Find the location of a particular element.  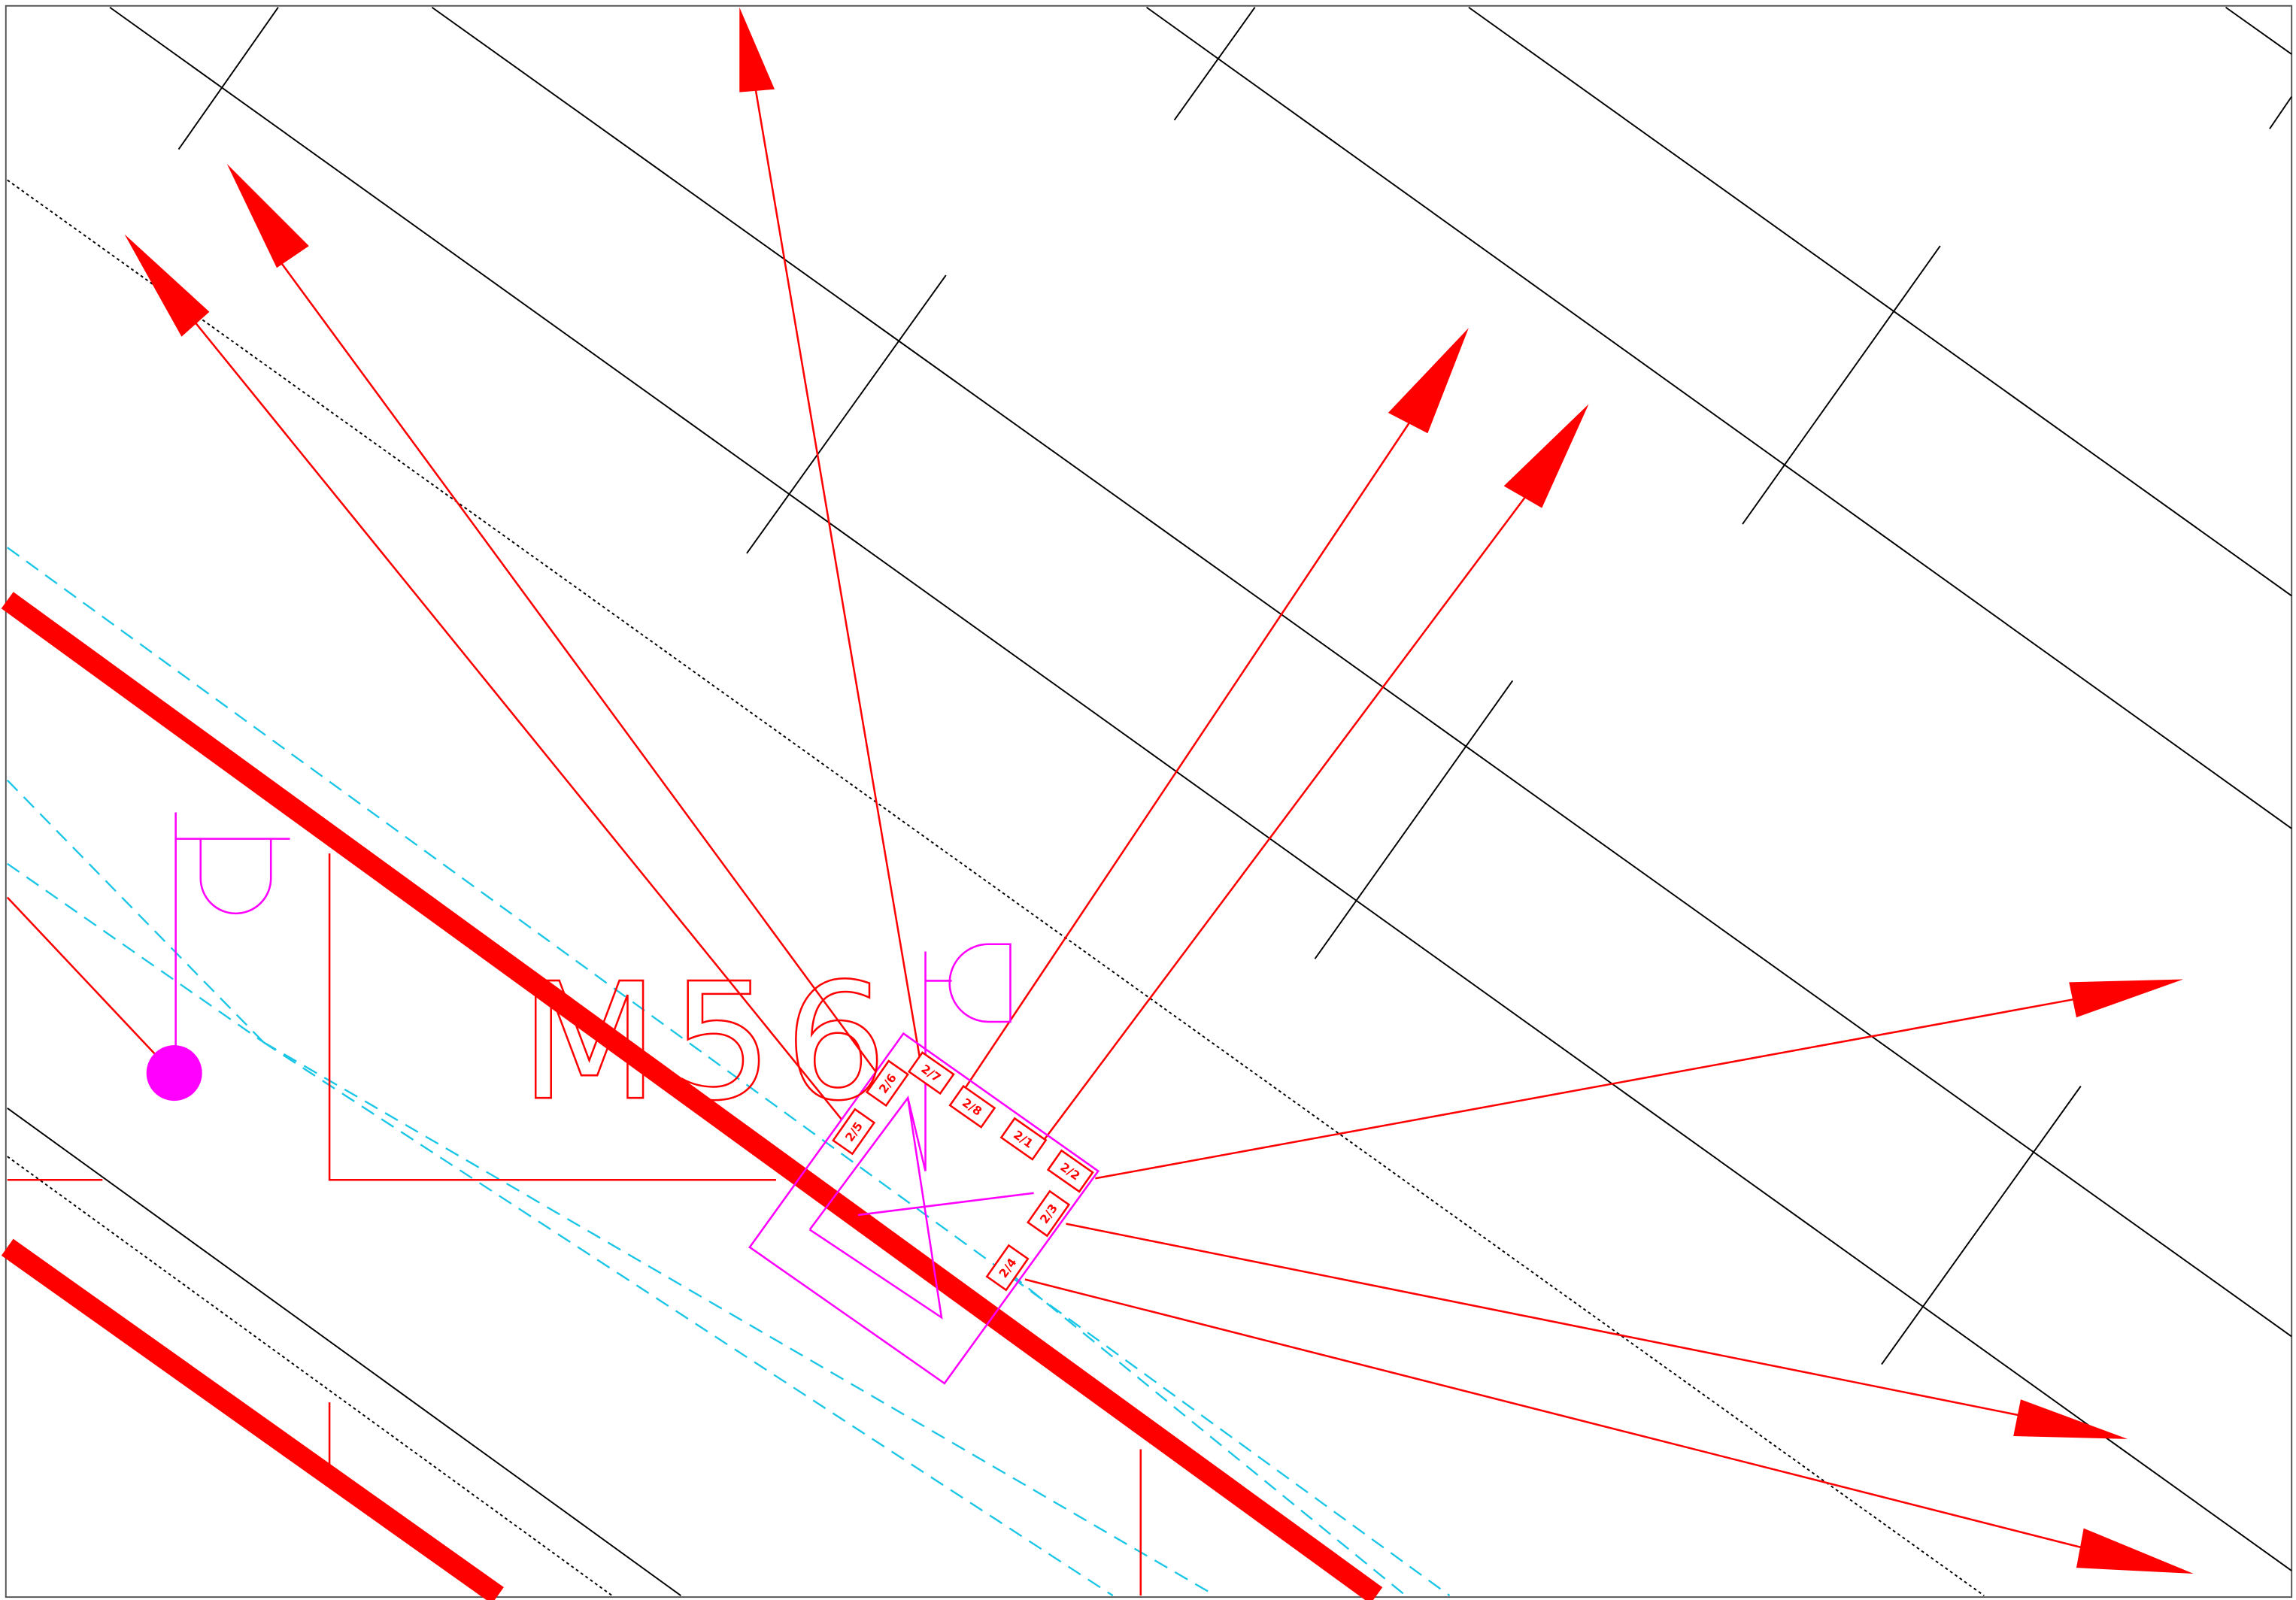

port: 2/1 is located at coordinates (1023, 1139).